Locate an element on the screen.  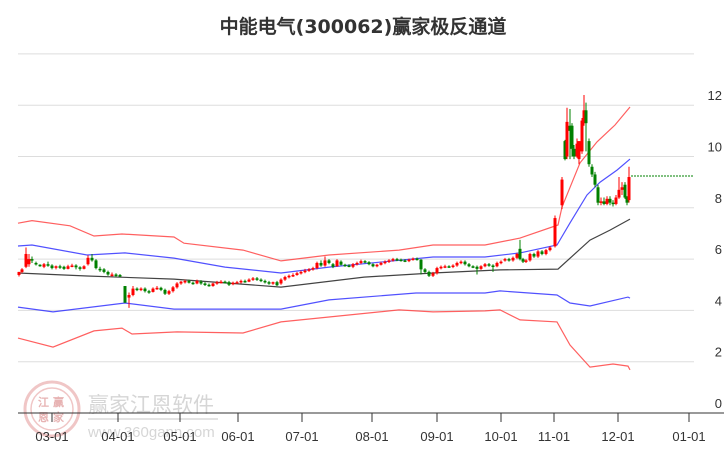
watermark-seal-icon: 江 赢 恩 家 is located at coordinates (52, 409).